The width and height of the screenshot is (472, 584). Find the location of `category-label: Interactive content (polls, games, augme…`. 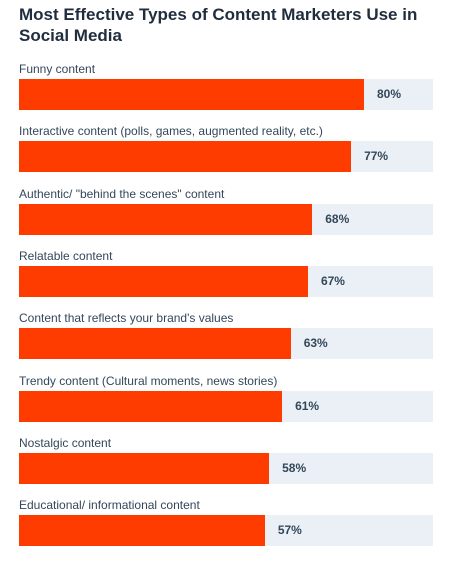

category-label: Interactive content (polls, games, augme… is located at coordinates (171, 131).